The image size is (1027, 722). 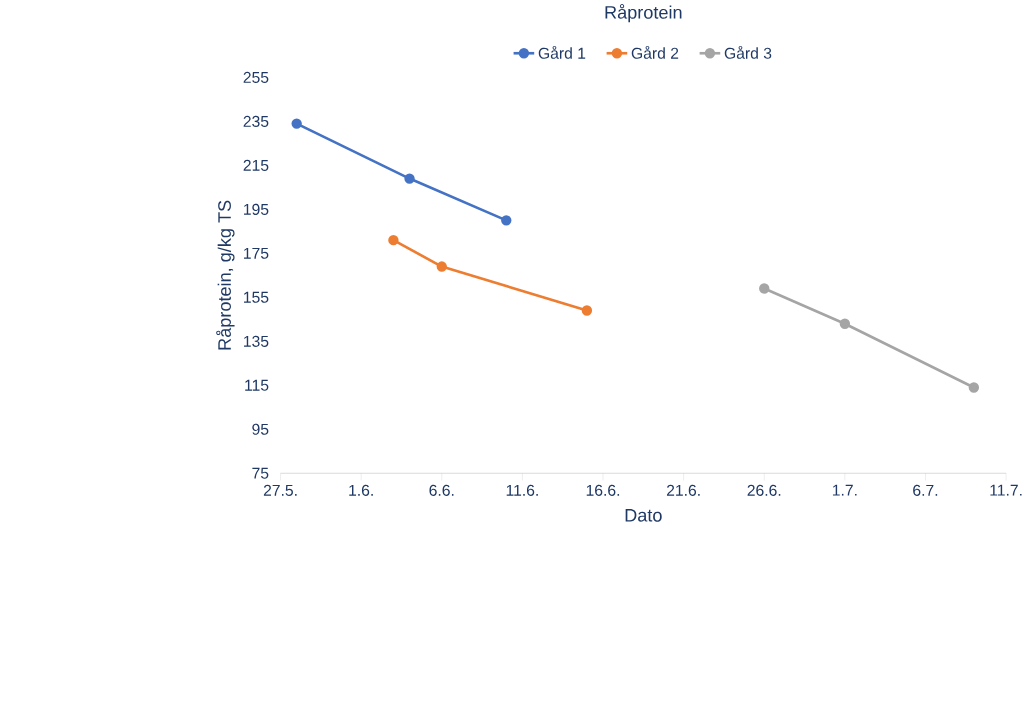 What do you see at coordinates (764, 490) in the screenshot?
I see `x-tick-label: 26.6.` at bounding box center [764, 490].